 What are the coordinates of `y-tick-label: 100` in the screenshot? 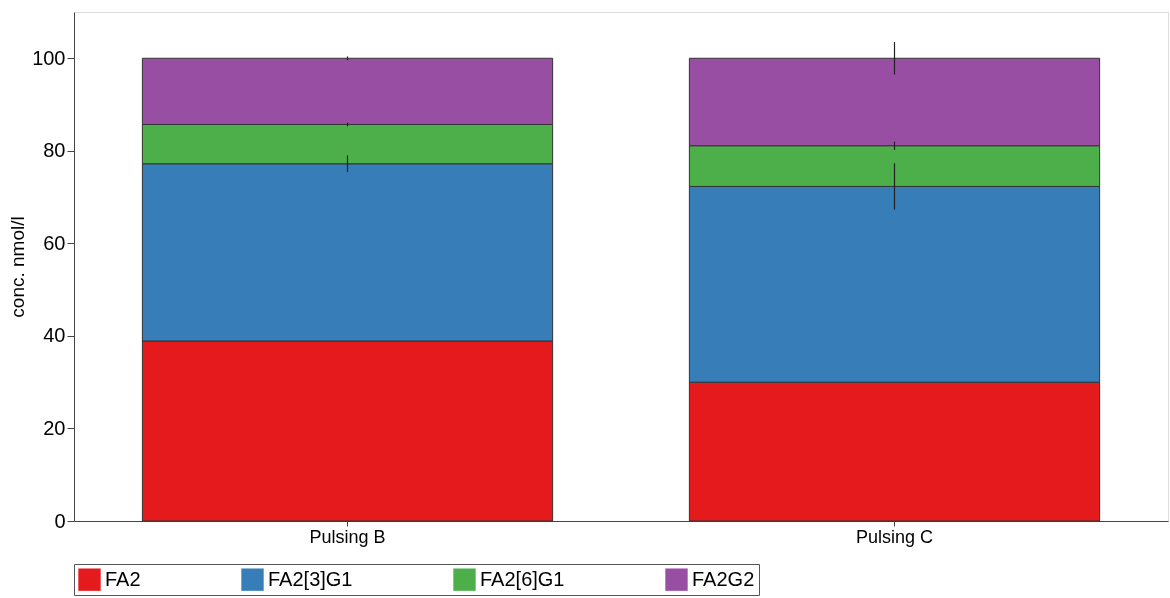 It's located at (49, 57).